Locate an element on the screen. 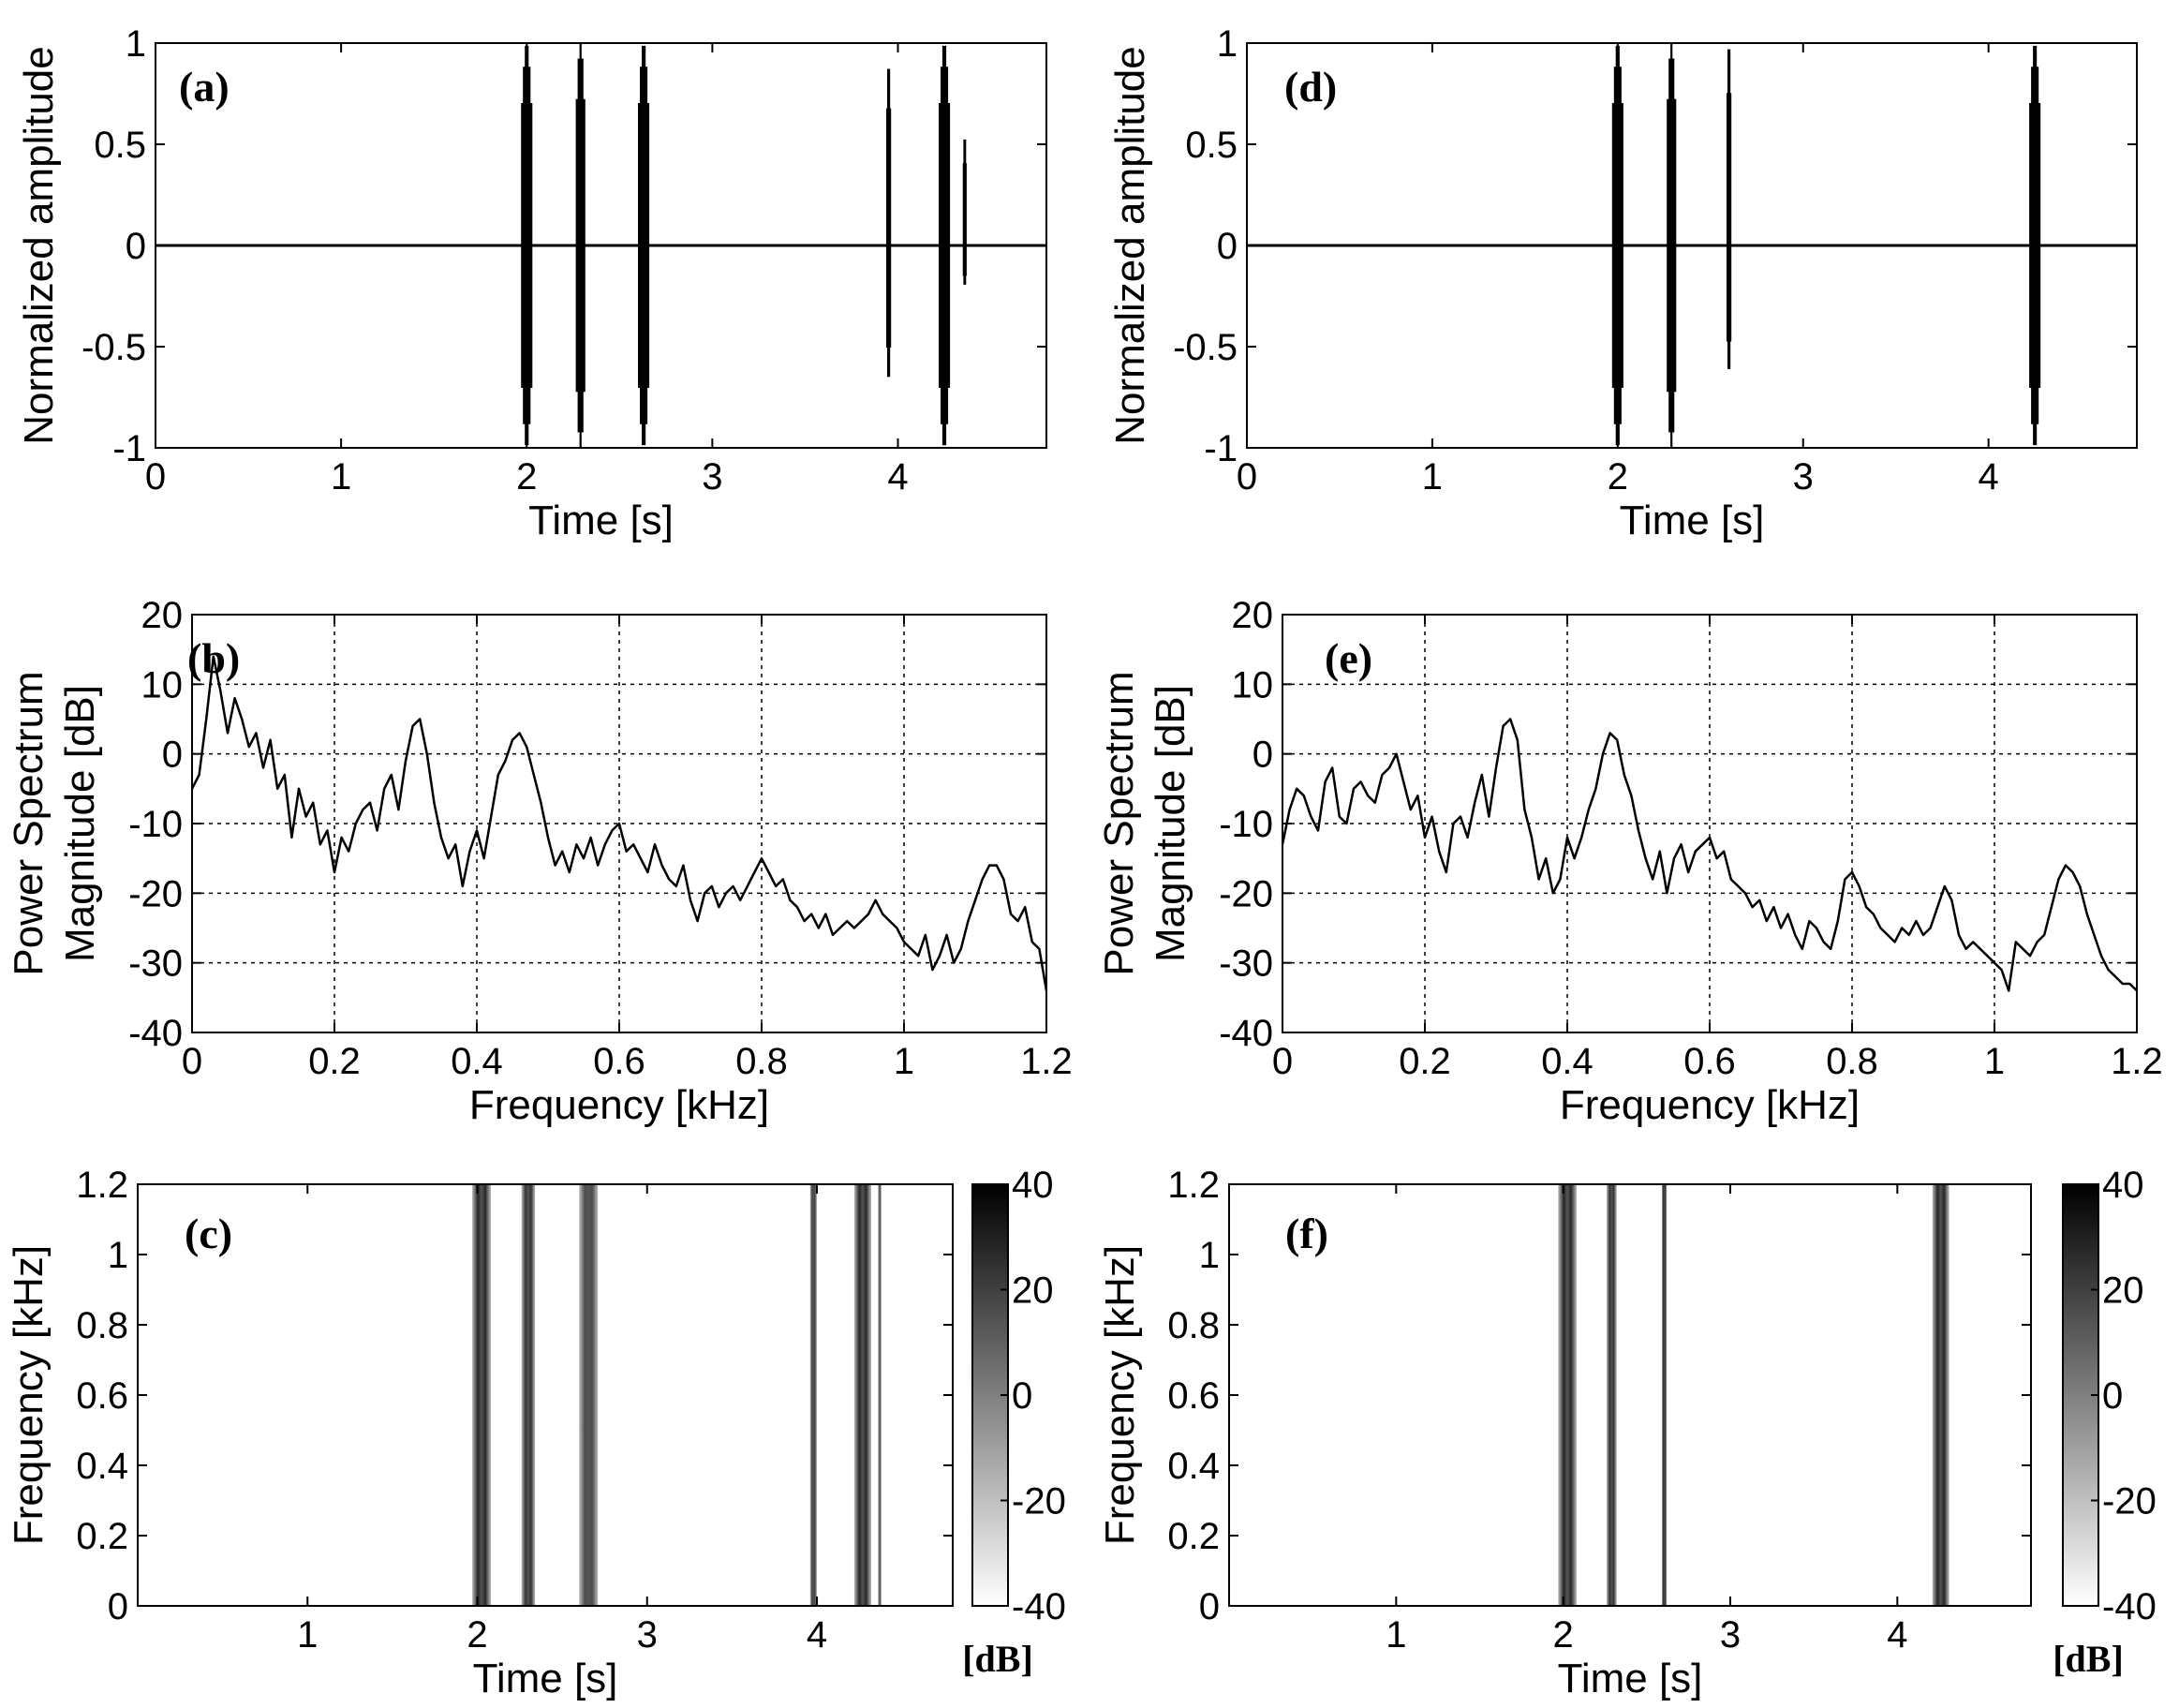 The height and width of the screenshot is (1708, 2179). y-axis-label: Frequency [kHz] is located at coordinates (1120, 1395).